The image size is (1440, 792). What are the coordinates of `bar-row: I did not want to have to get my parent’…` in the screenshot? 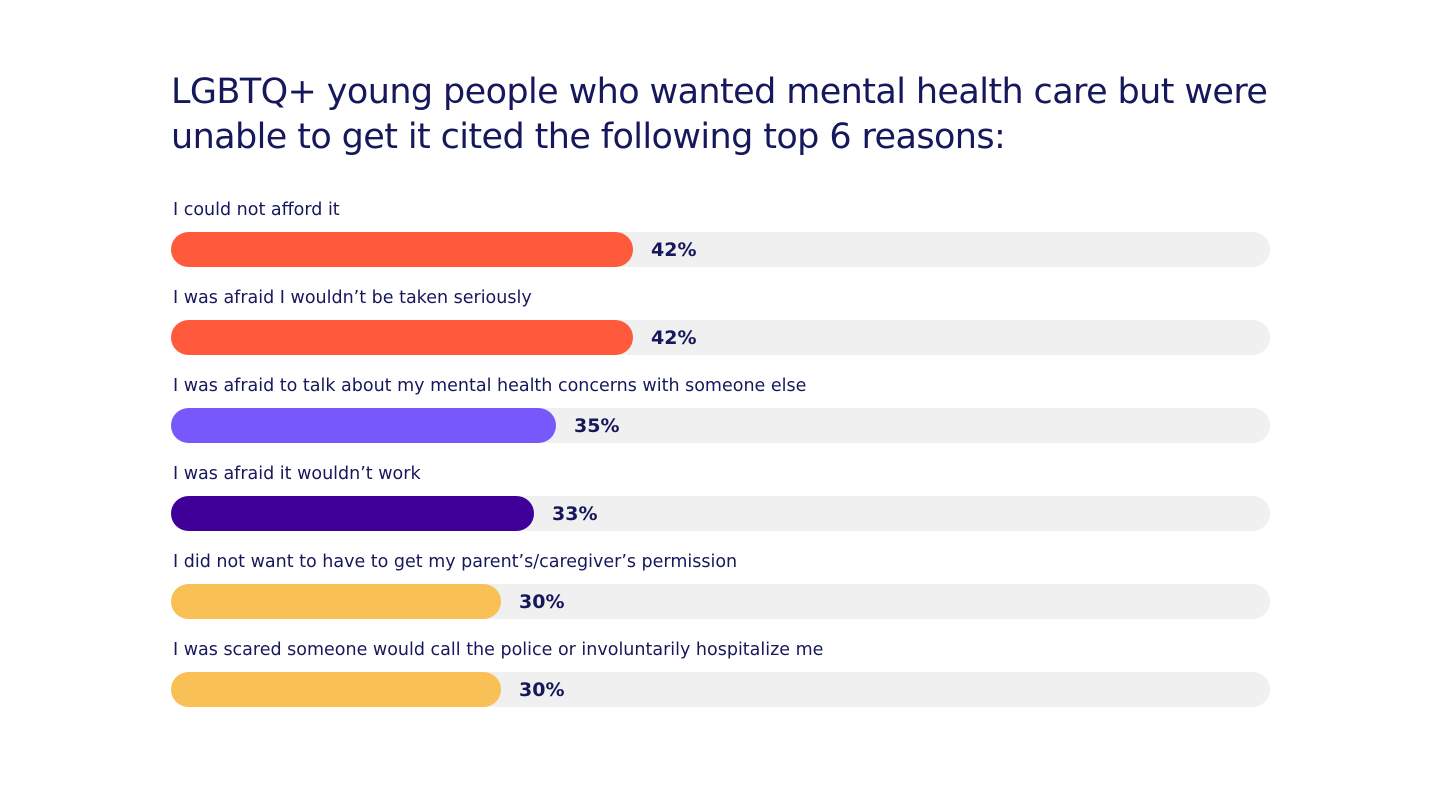 It's located at (720, 594).